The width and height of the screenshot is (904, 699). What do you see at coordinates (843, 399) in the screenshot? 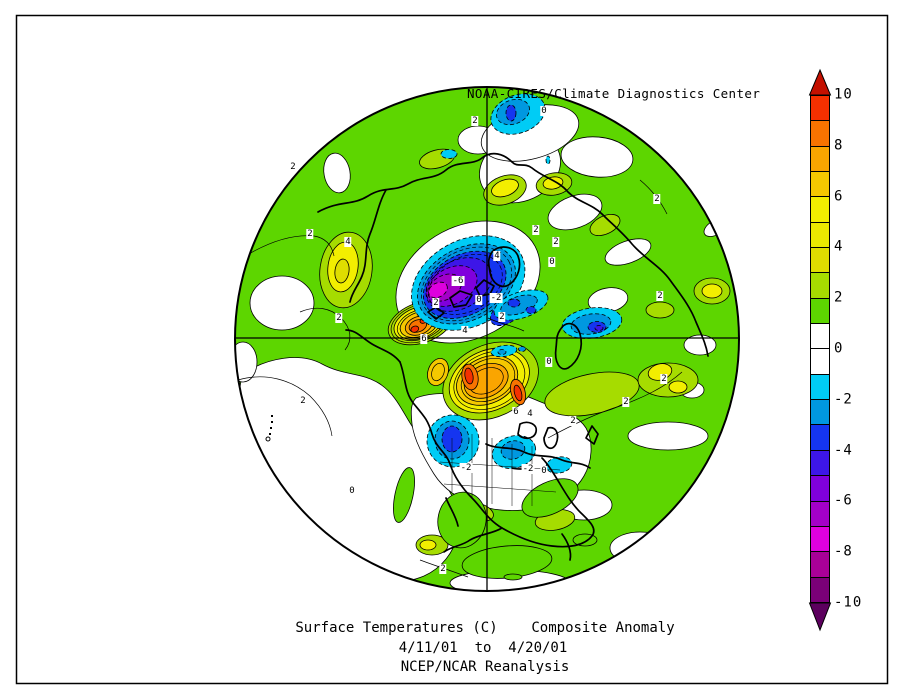
I see `colorbar-tick-label: -2` at bounding box center [843, 399].